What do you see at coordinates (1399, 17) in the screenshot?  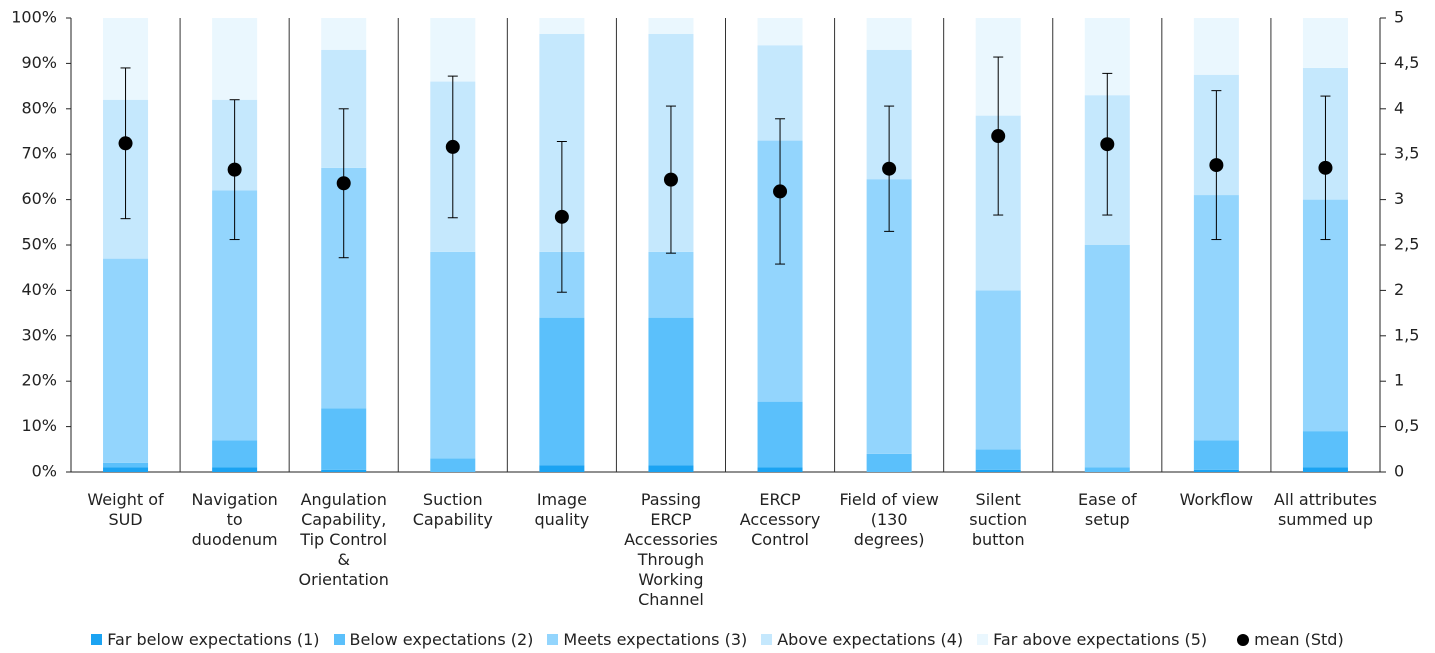 I see `y2-tick-label: 5` at bounding box center [1399, 17].